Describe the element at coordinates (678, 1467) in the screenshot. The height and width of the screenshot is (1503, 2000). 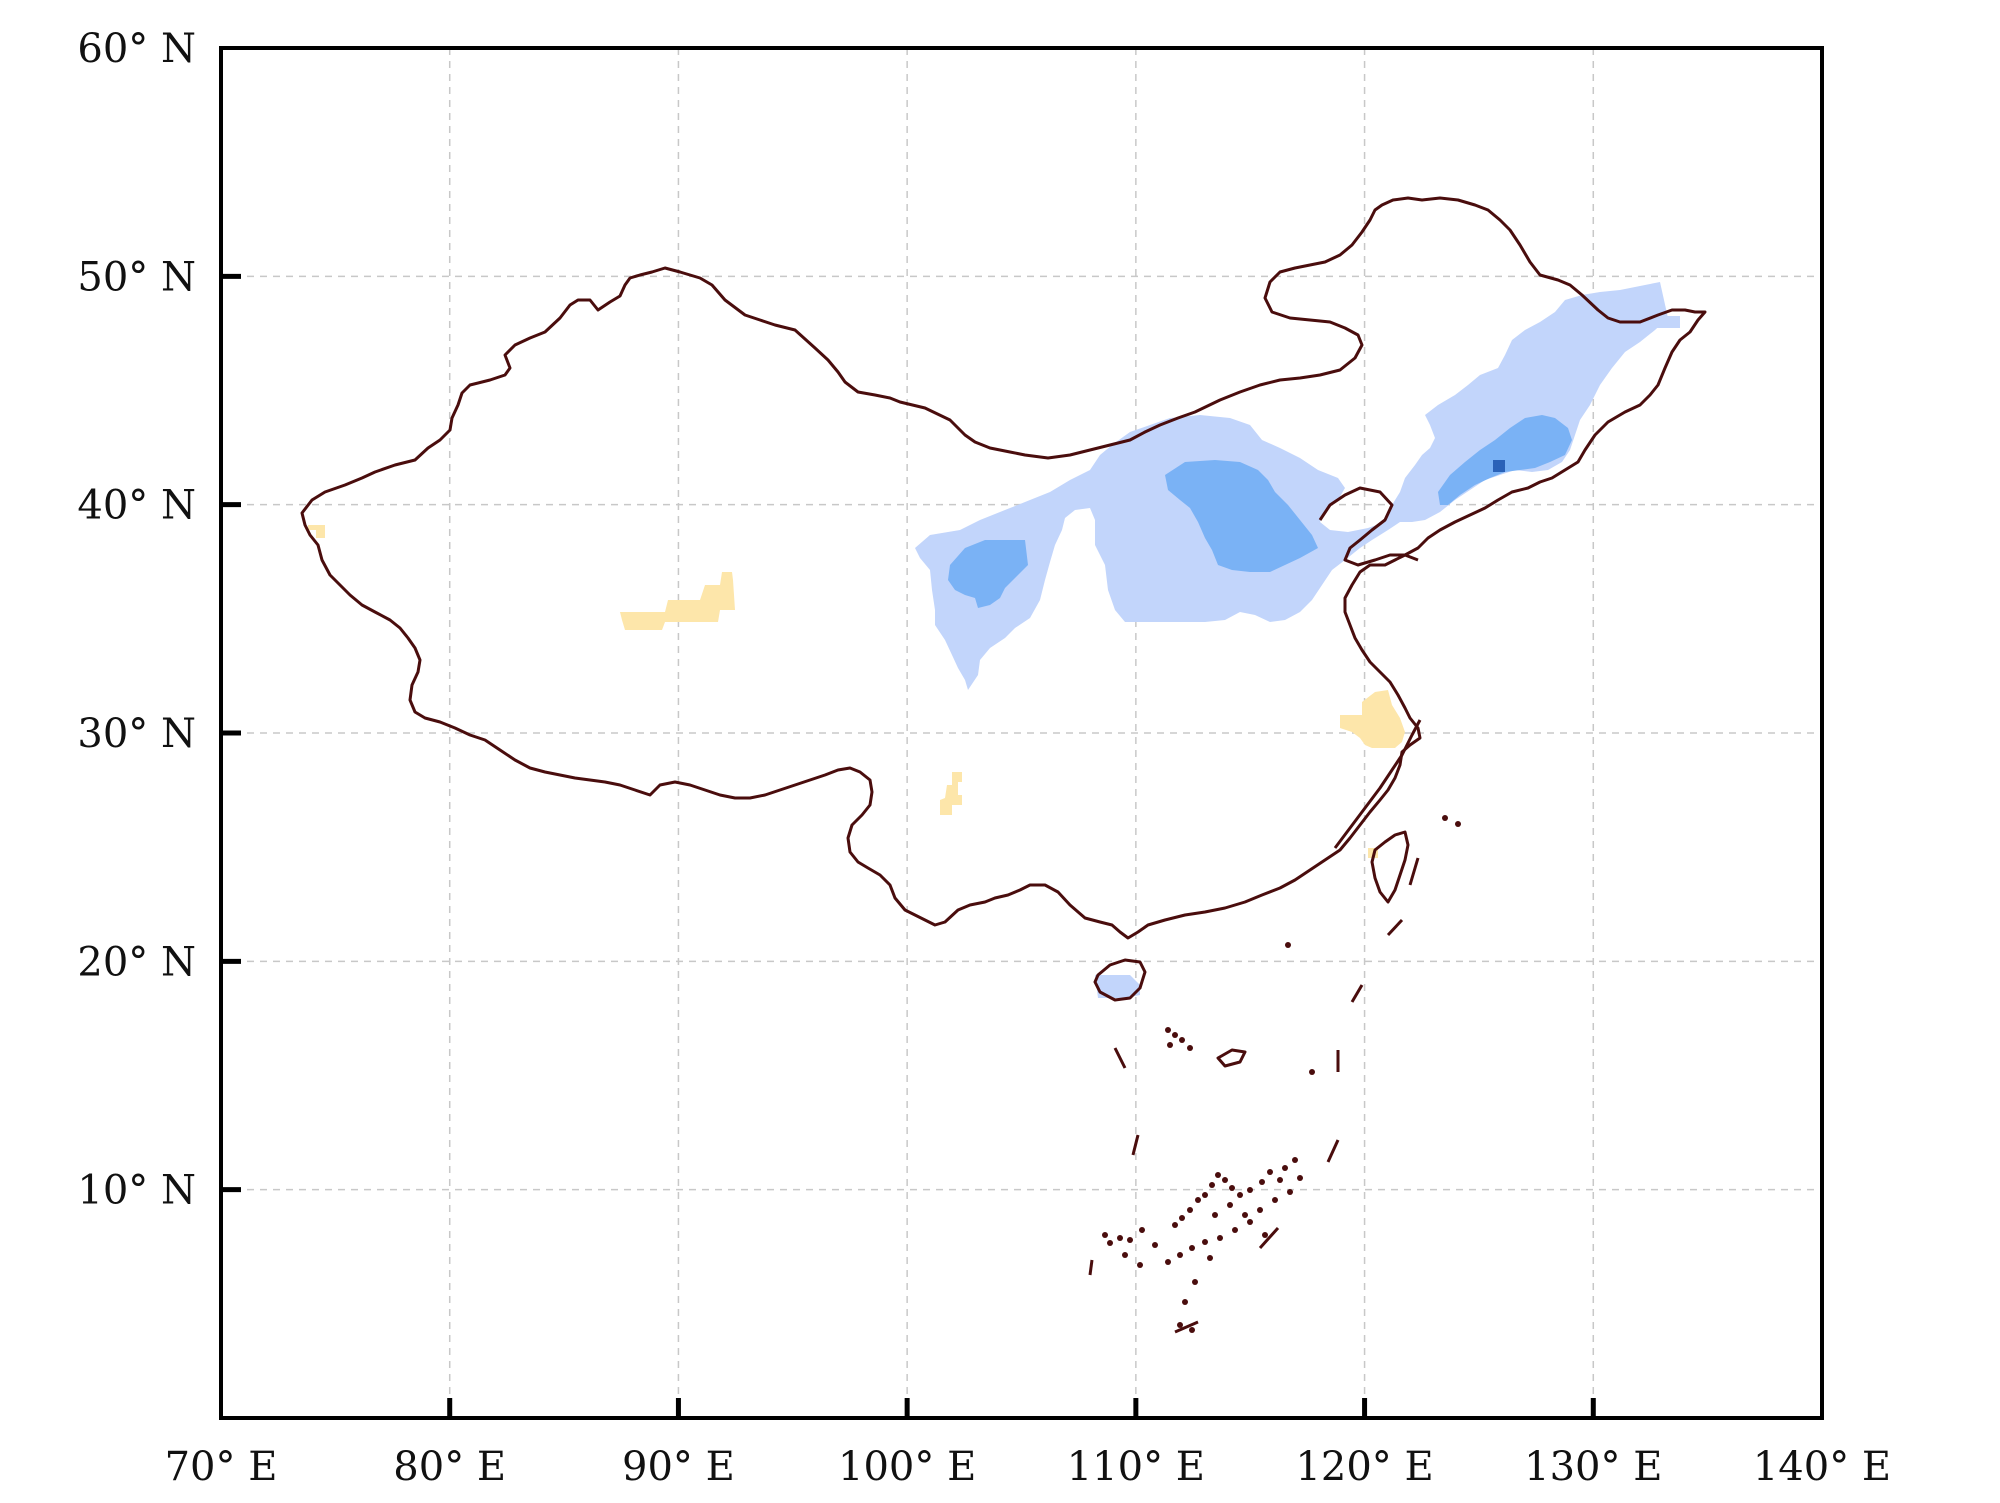
I see `x-tick-label: 90° E` at that location.